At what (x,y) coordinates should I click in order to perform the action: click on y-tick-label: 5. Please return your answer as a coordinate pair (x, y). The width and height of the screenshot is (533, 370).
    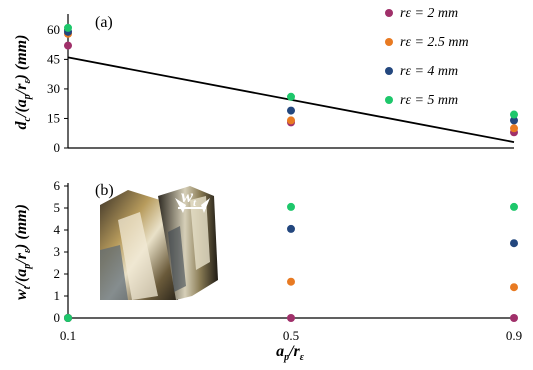
    Looking at the image, I should click on (57, 207).